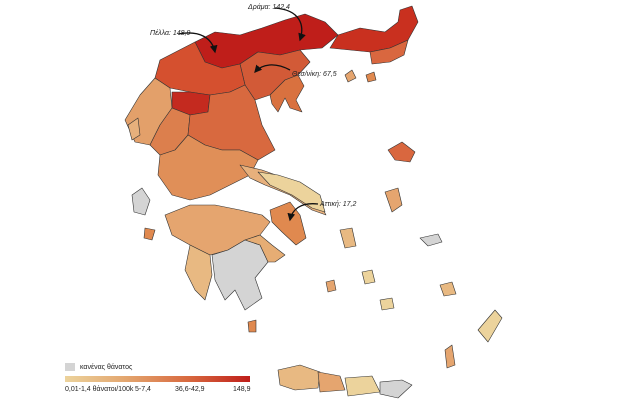  I want to click on annotation: Αττική: 17,2, so click(337, 204).